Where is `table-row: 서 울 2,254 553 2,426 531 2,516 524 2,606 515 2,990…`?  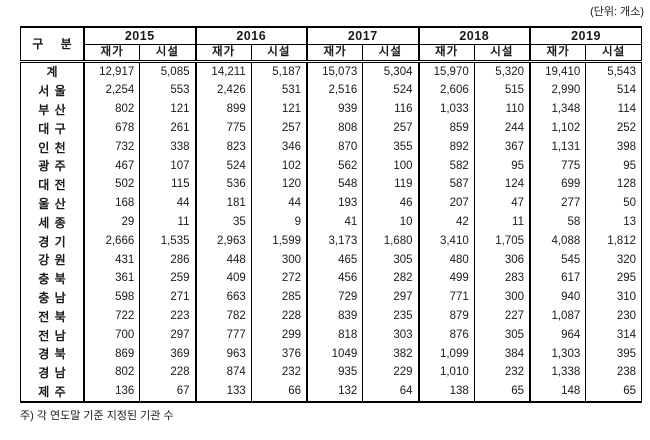
table-row: 서 울 2,254 553 2,426 531 2,516 524 2,606 515 2,990… is located at coordinates (331, 91).